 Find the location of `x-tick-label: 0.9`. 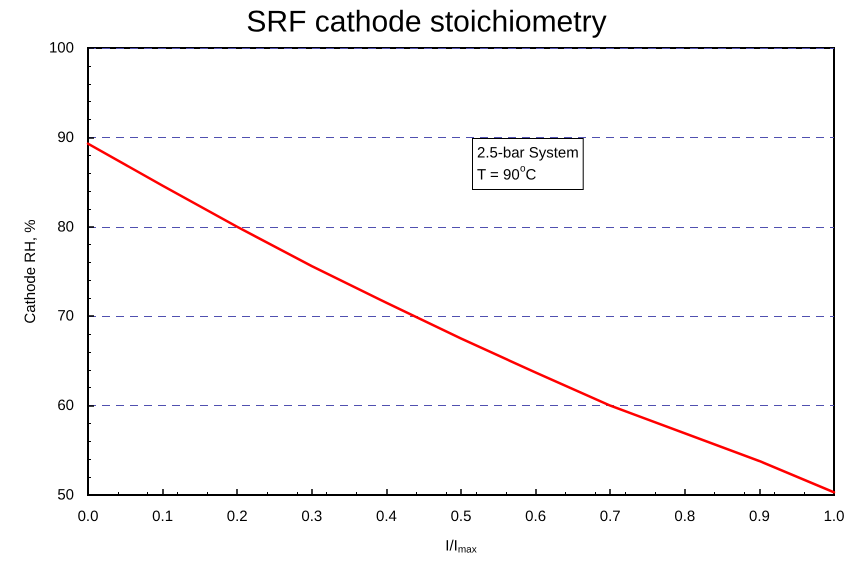

x-tick-label: 0.9 is located at coordinates (759, 516).